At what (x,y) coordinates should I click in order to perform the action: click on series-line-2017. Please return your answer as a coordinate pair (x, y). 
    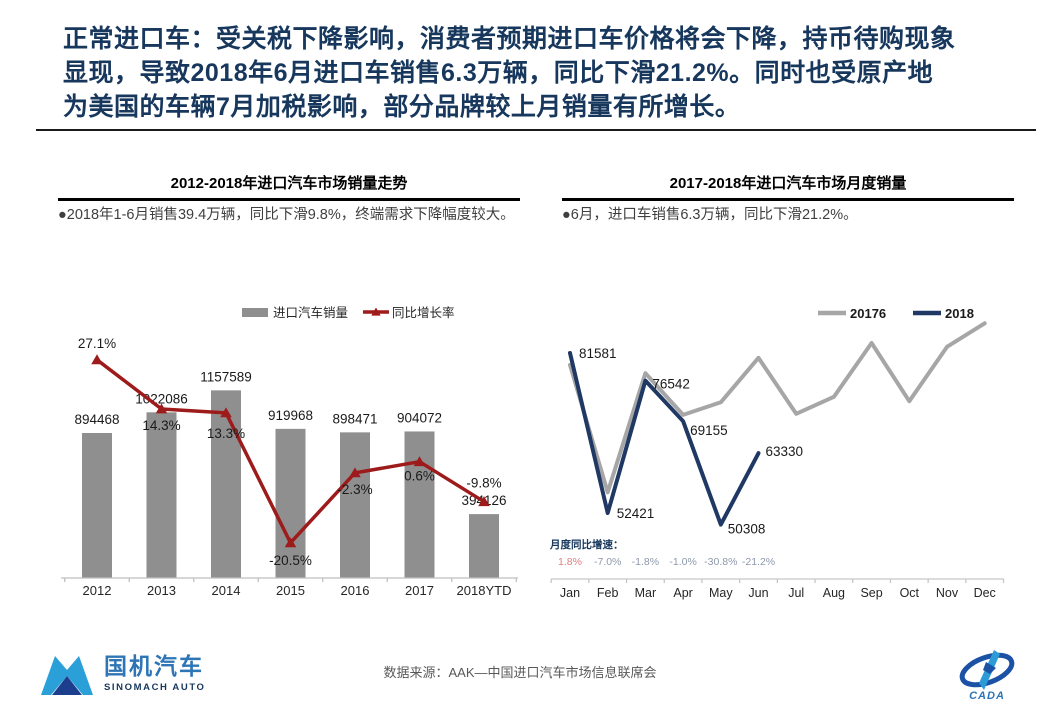
    Looking at the image, I should click on (777, 408).